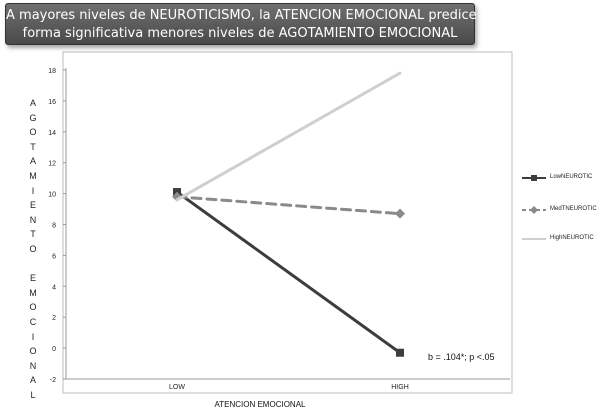 Image resolution: width=600 pixels, height=418 pixels. Describe the element at coordinates (400, 213) in the screenshot. I see `data-point-MedTNEUROTIC` at that location.